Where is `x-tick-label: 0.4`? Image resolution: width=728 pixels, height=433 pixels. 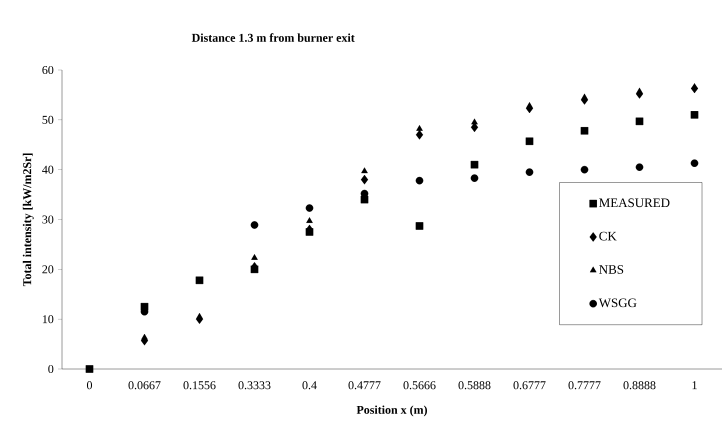
x-tick-label: 0.4 is located at coordinates (309, 385).